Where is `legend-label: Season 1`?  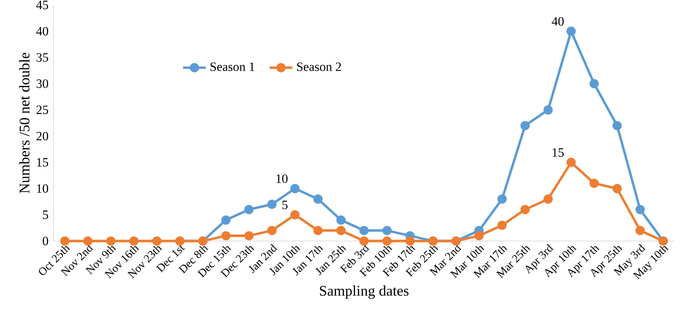
legend-label: Season 1 is located at coordinates (232, 67).